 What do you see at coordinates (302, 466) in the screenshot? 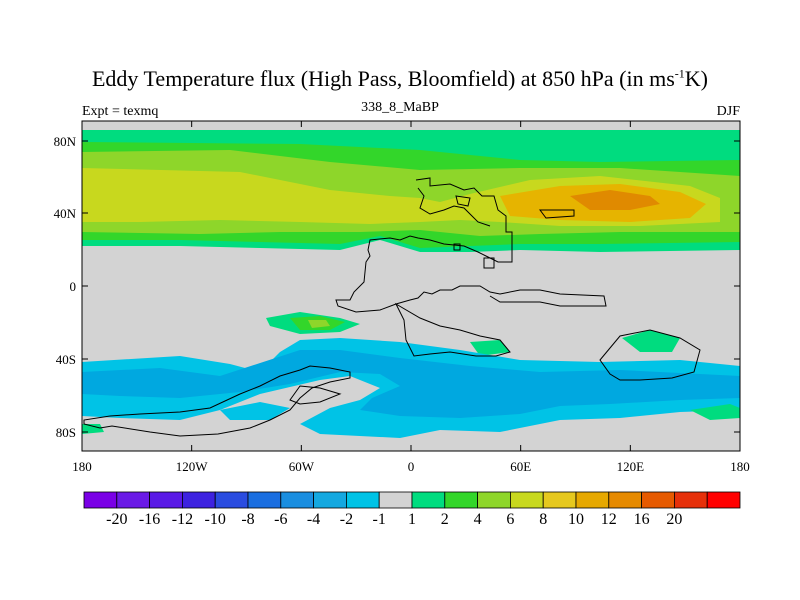
I see `x-tick-label: 60W` at bounding box center [302, 466].